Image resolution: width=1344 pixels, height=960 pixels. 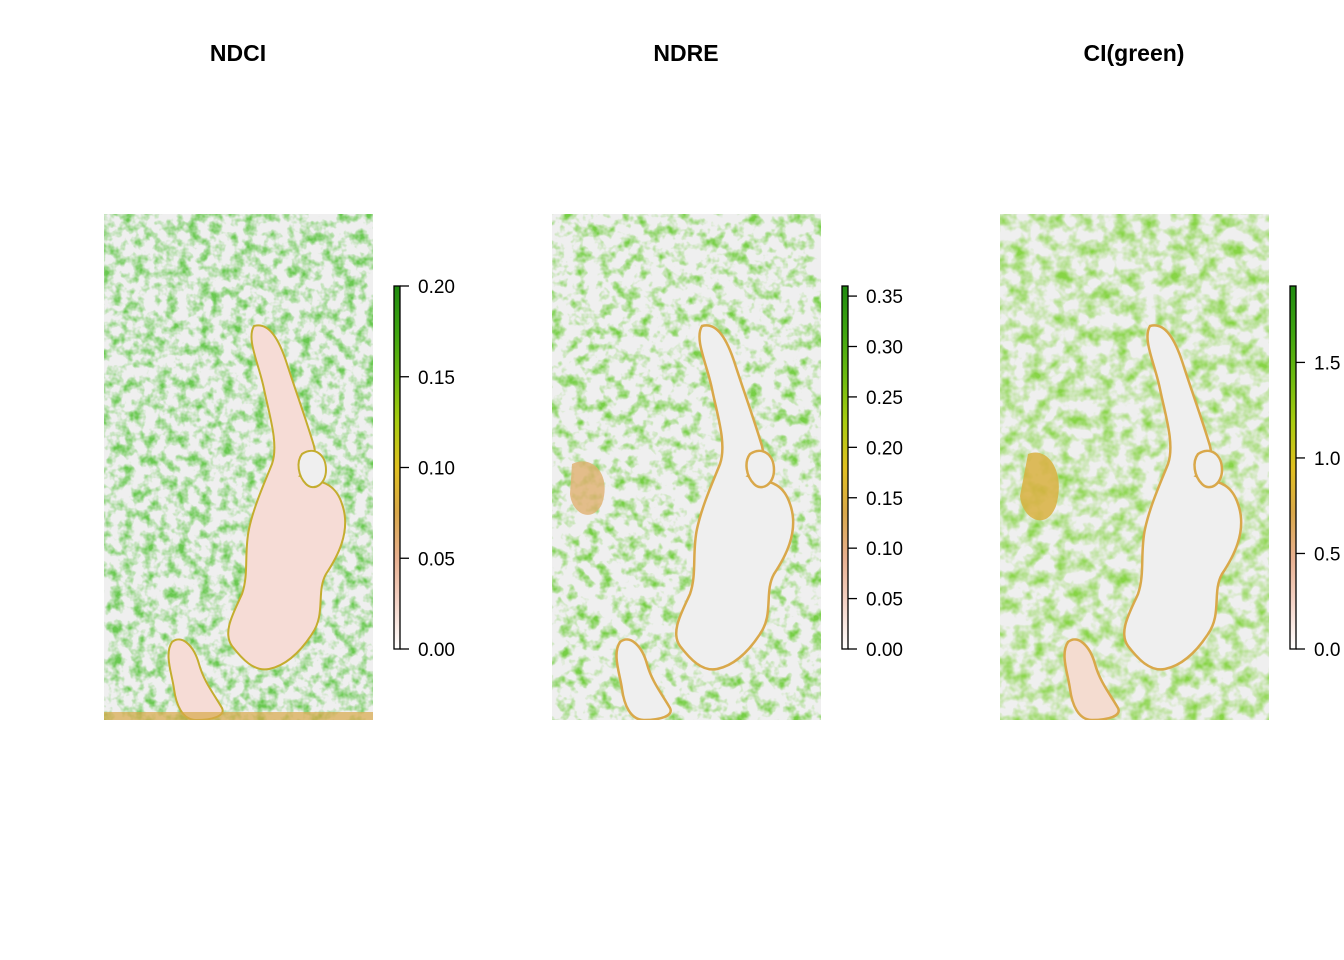 I want to click on colorbar-tick-label: 0.35, so click(x=884, y=297).